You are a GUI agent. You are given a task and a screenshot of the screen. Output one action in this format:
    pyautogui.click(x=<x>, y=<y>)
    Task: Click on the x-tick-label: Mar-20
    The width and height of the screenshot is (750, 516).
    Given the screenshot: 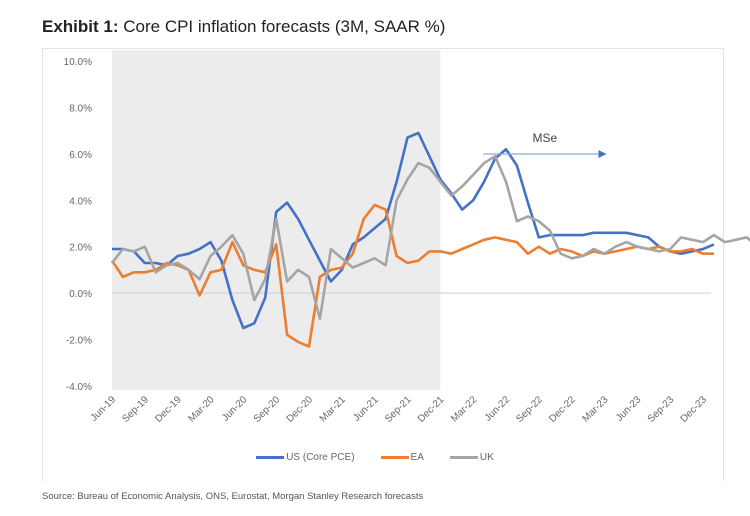 What is the action you would take?
    pyautogui.click(x=201, y=409)
    